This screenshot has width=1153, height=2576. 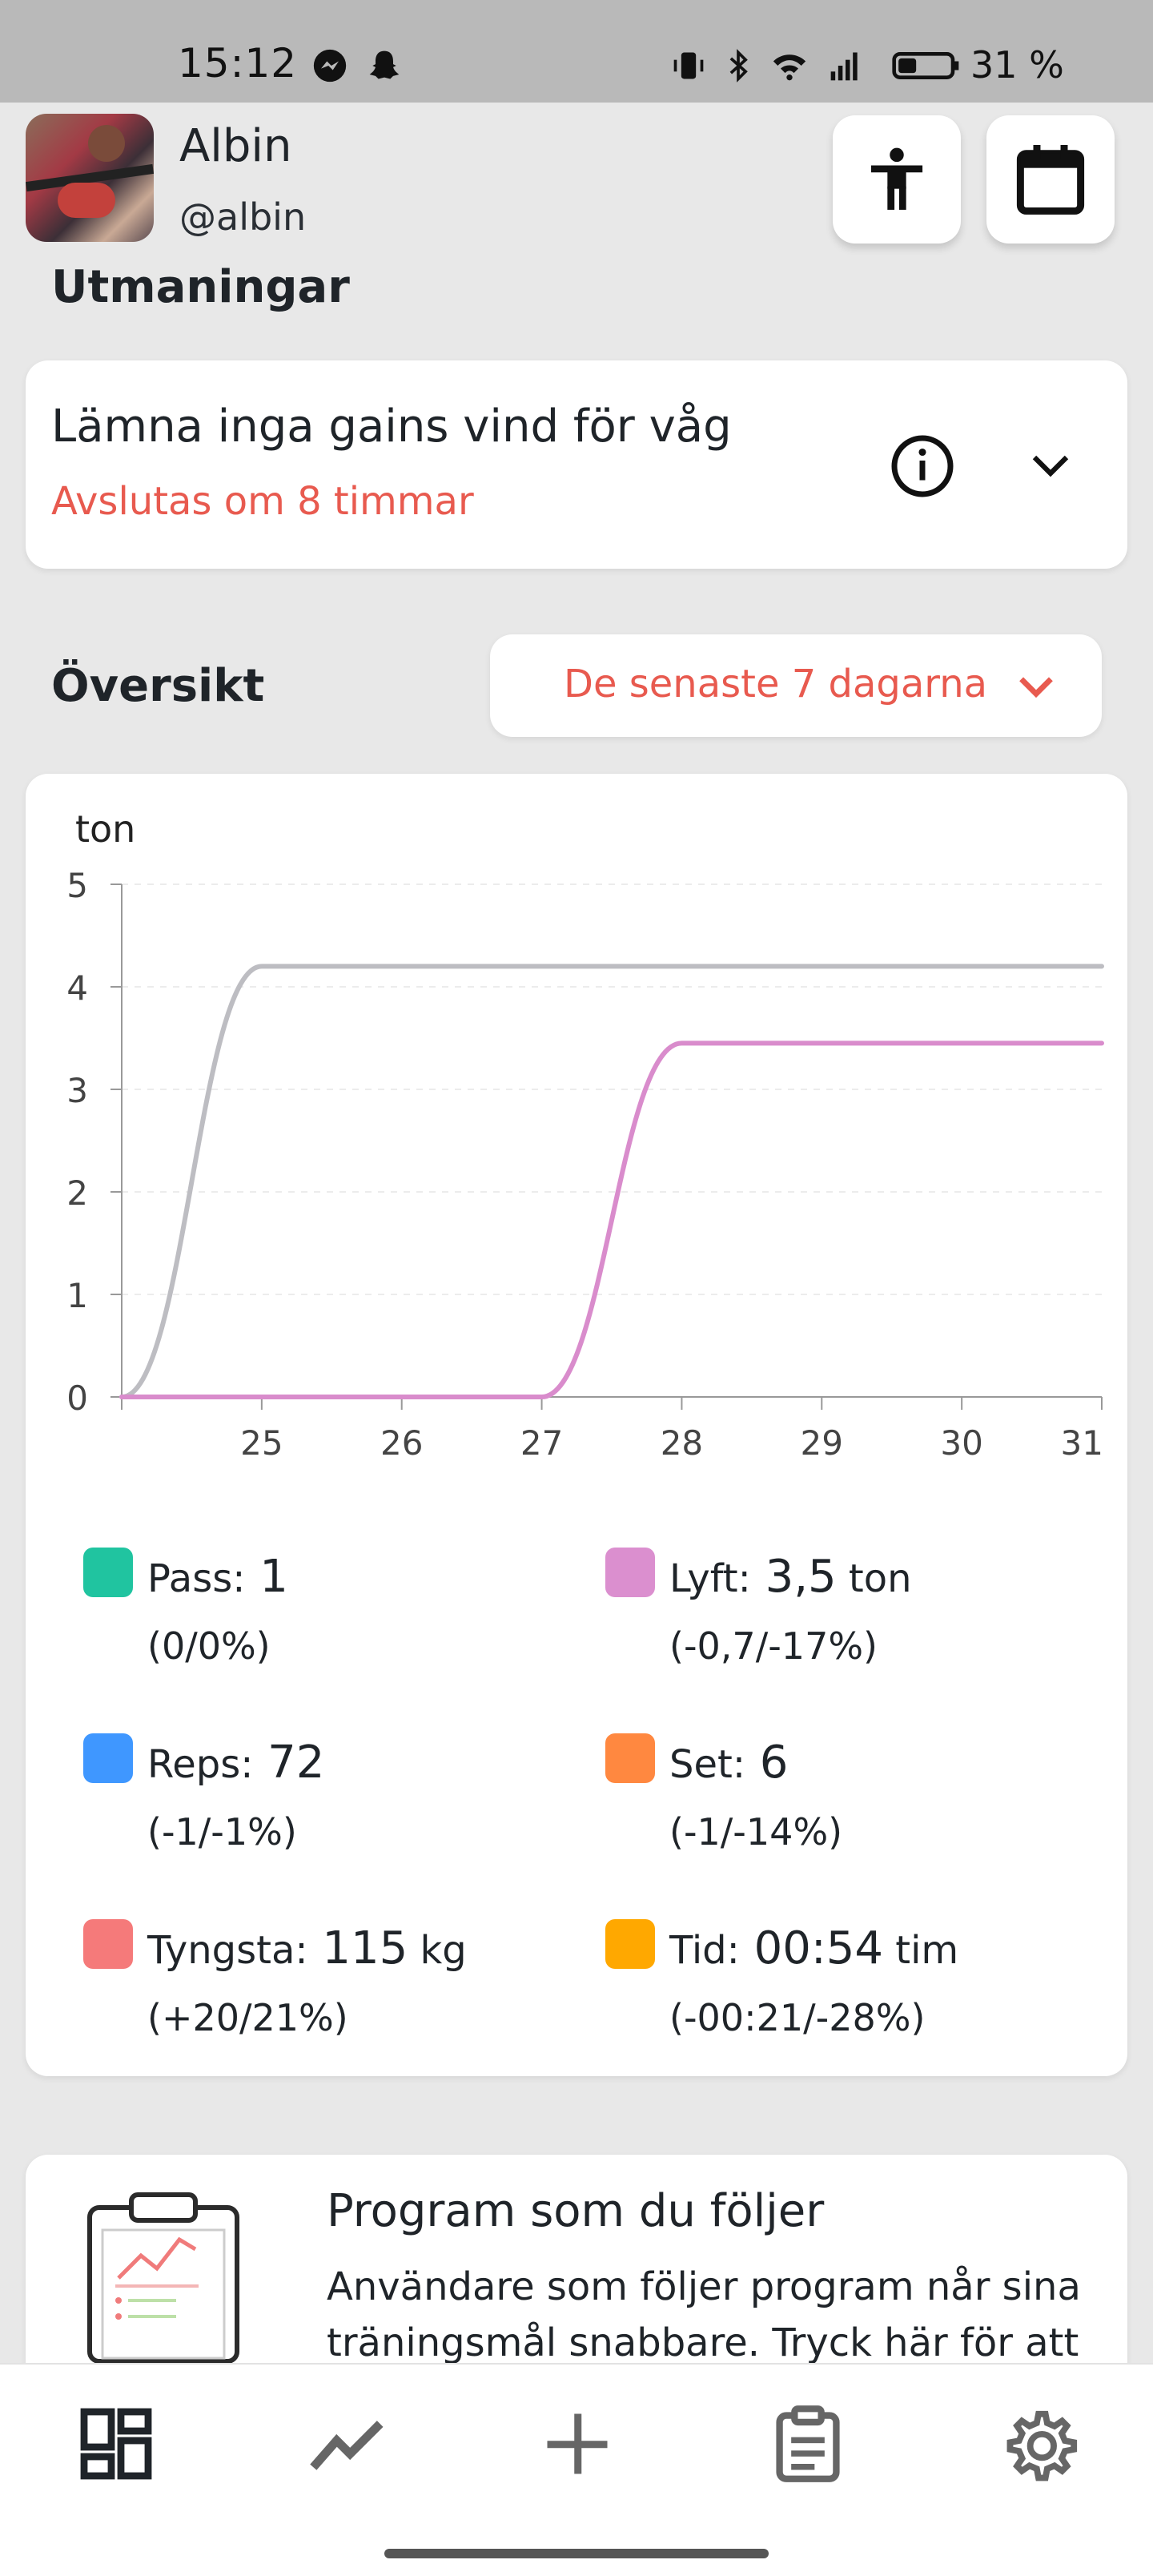 What do you see at coordinates (77, 885) in the screenshot?
I see `y-tick-label: 5` at bounding box center [77, 885].